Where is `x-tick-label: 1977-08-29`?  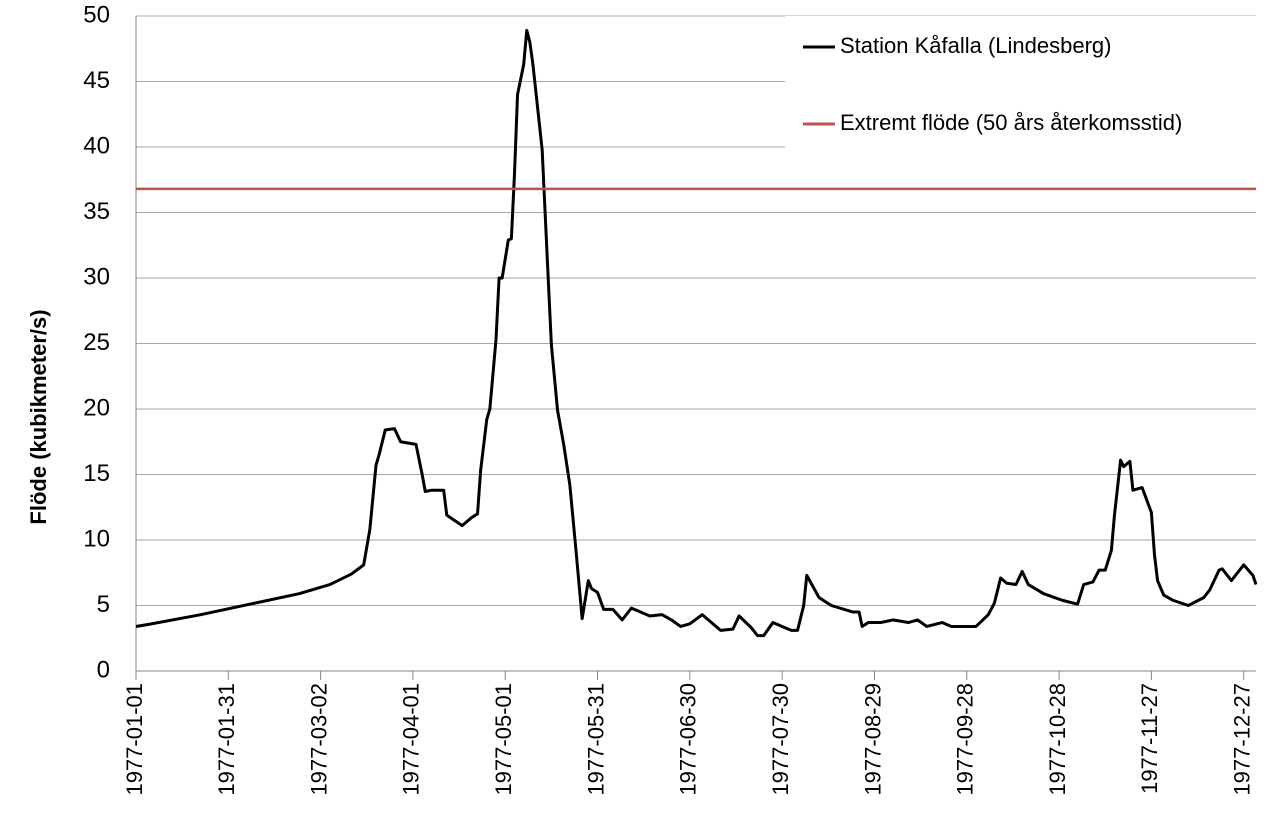
x-tick-label: 1977-08-29 is located at coordinates (872, 739).